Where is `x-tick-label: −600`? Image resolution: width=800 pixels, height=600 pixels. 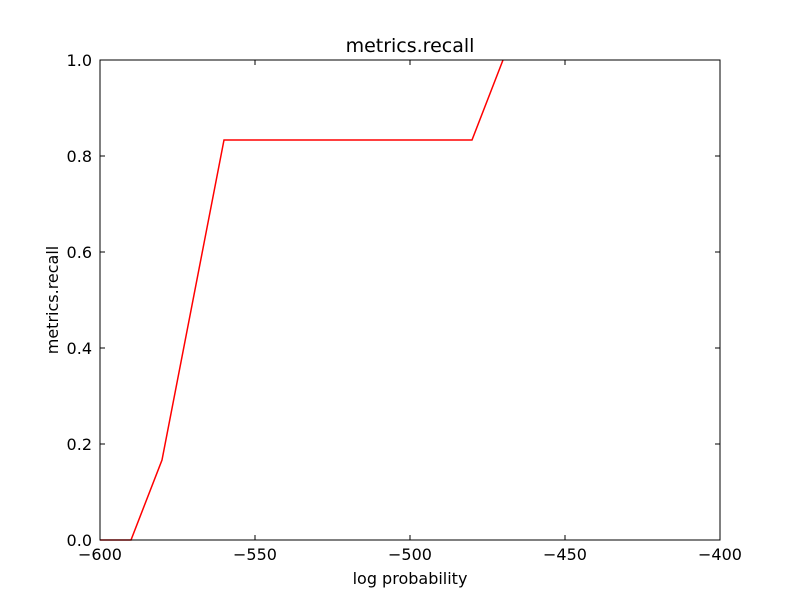
x-tick-label: −600 is located at coordinates (100, 554).